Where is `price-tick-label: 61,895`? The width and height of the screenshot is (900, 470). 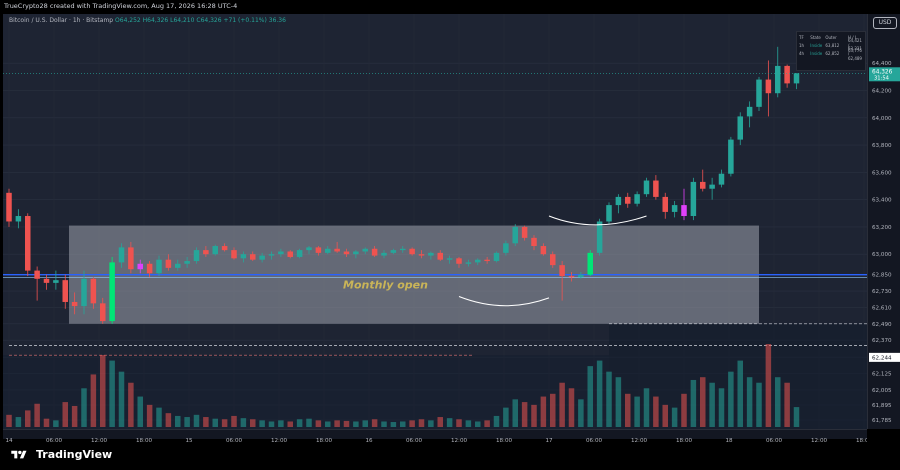
price-tick-label: 61,895 is located at coordinates (882, 406).